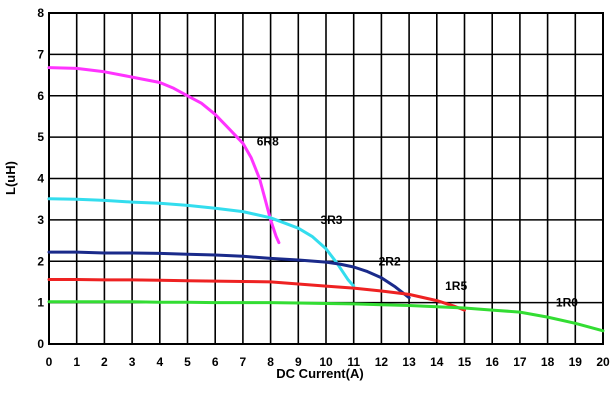 Image resolution: width=610 pixels, height=407 pixels. What do you see at coordinates (576, 362) in the screenshot?
I see `x-tick-label: 19` at bounding box center [576, 362].